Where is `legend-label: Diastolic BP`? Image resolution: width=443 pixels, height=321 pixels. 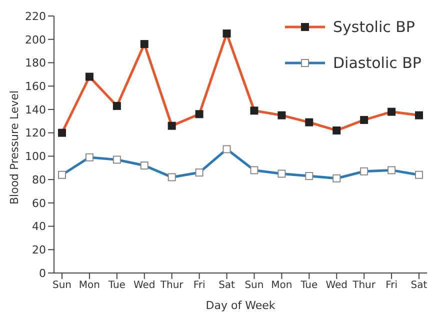
legend-label: Diastolic BP is located at coordinates (377, 63).